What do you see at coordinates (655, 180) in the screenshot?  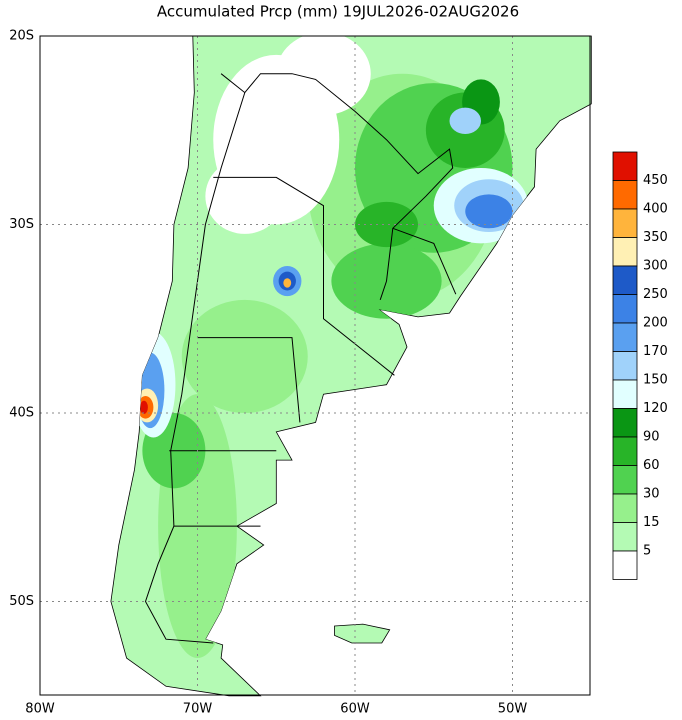 I see `legend-label: 450` at bounding box center [655, 180].